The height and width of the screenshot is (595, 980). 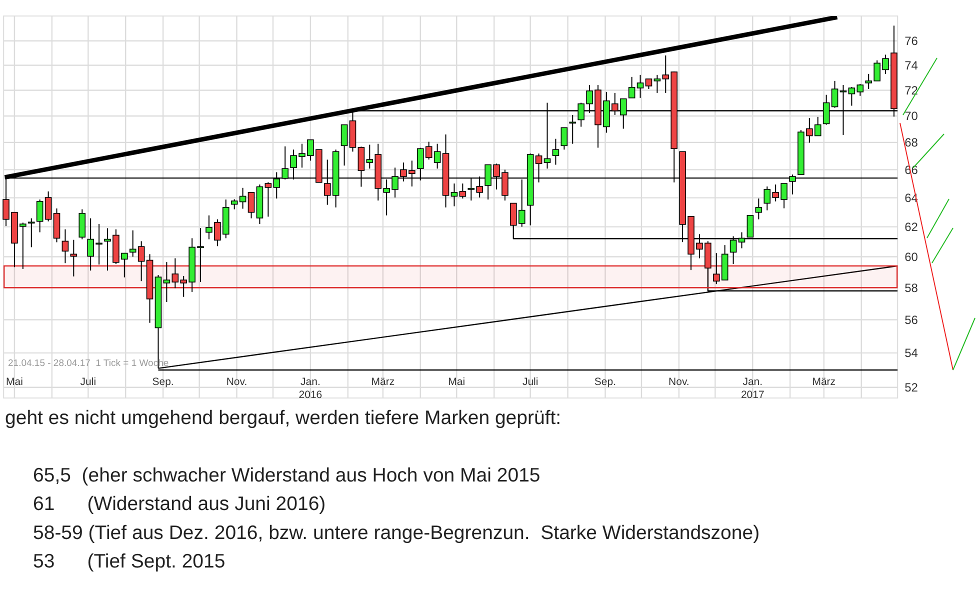 What do you see at coordinates (179, 504) in the screenshot?
I see `text: 61 (Widerstand aus Juni 2016)` at bounding box center [179, 504].